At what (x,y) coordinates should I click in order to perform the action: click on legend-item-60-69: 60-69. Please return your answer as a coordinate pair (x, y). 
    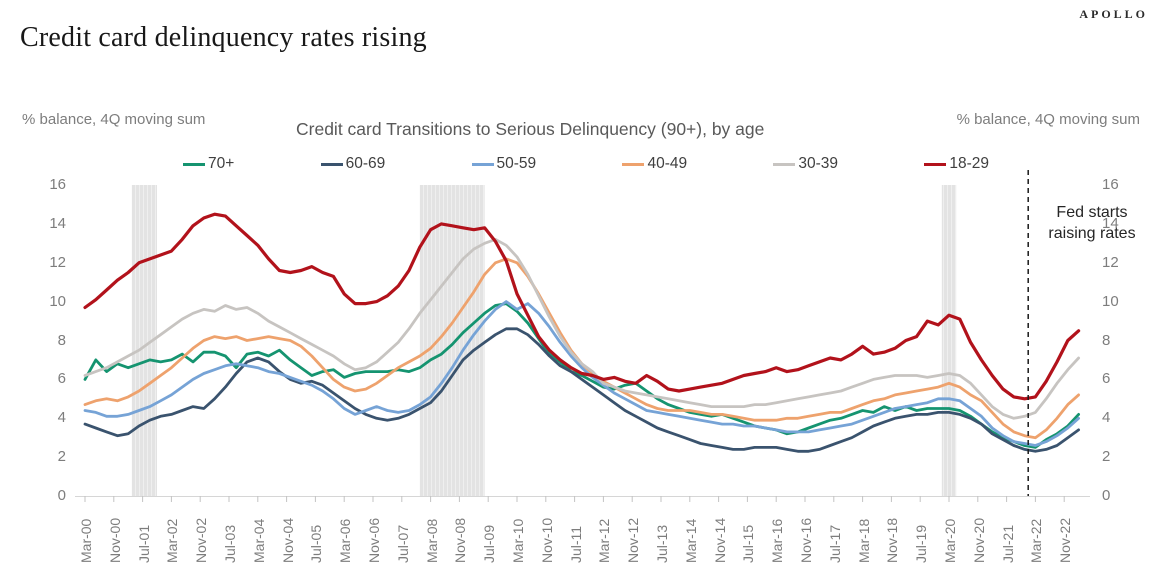
    Looking at the image, I should click on (353, 164).